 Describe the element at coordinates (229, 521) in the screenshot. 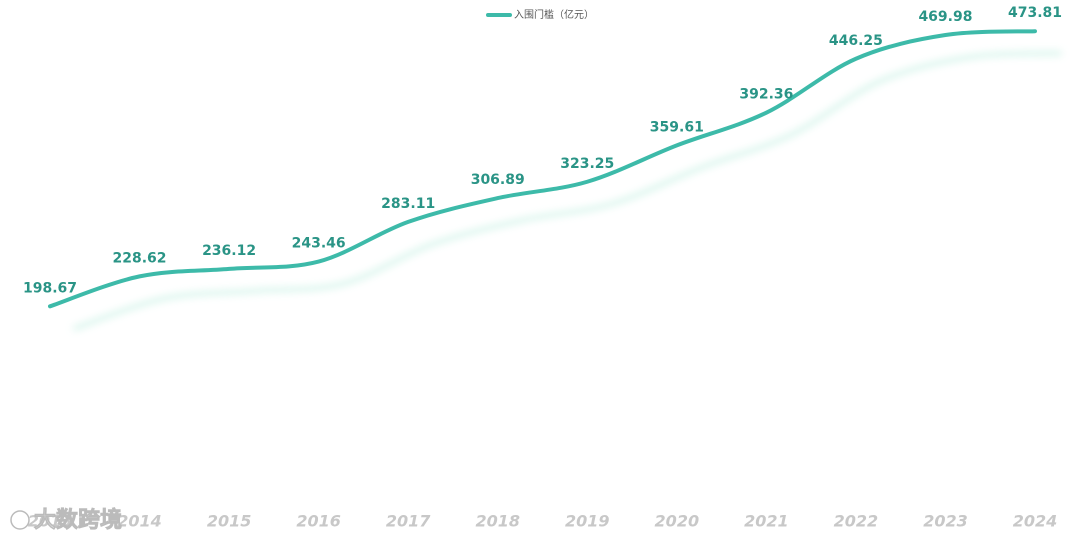

I see `x-tick-label: 2015` at that location.